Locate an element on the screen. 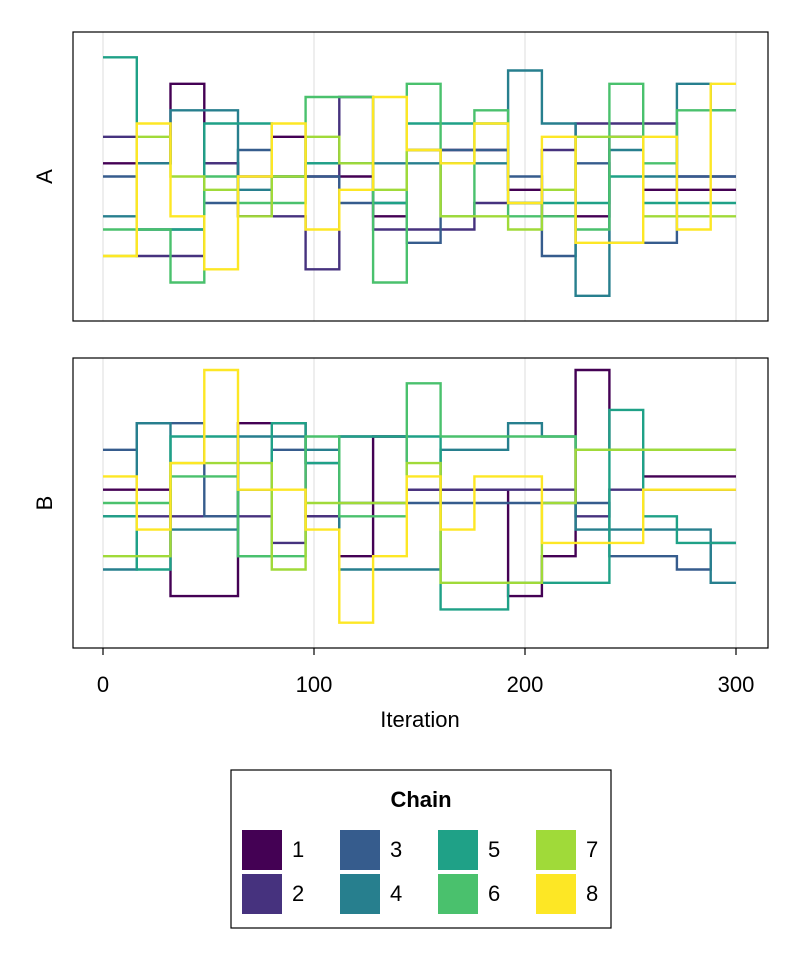 This screenshot has width=800, height=960. x-axis-label: Iteration is located at coordinates (420, 719).